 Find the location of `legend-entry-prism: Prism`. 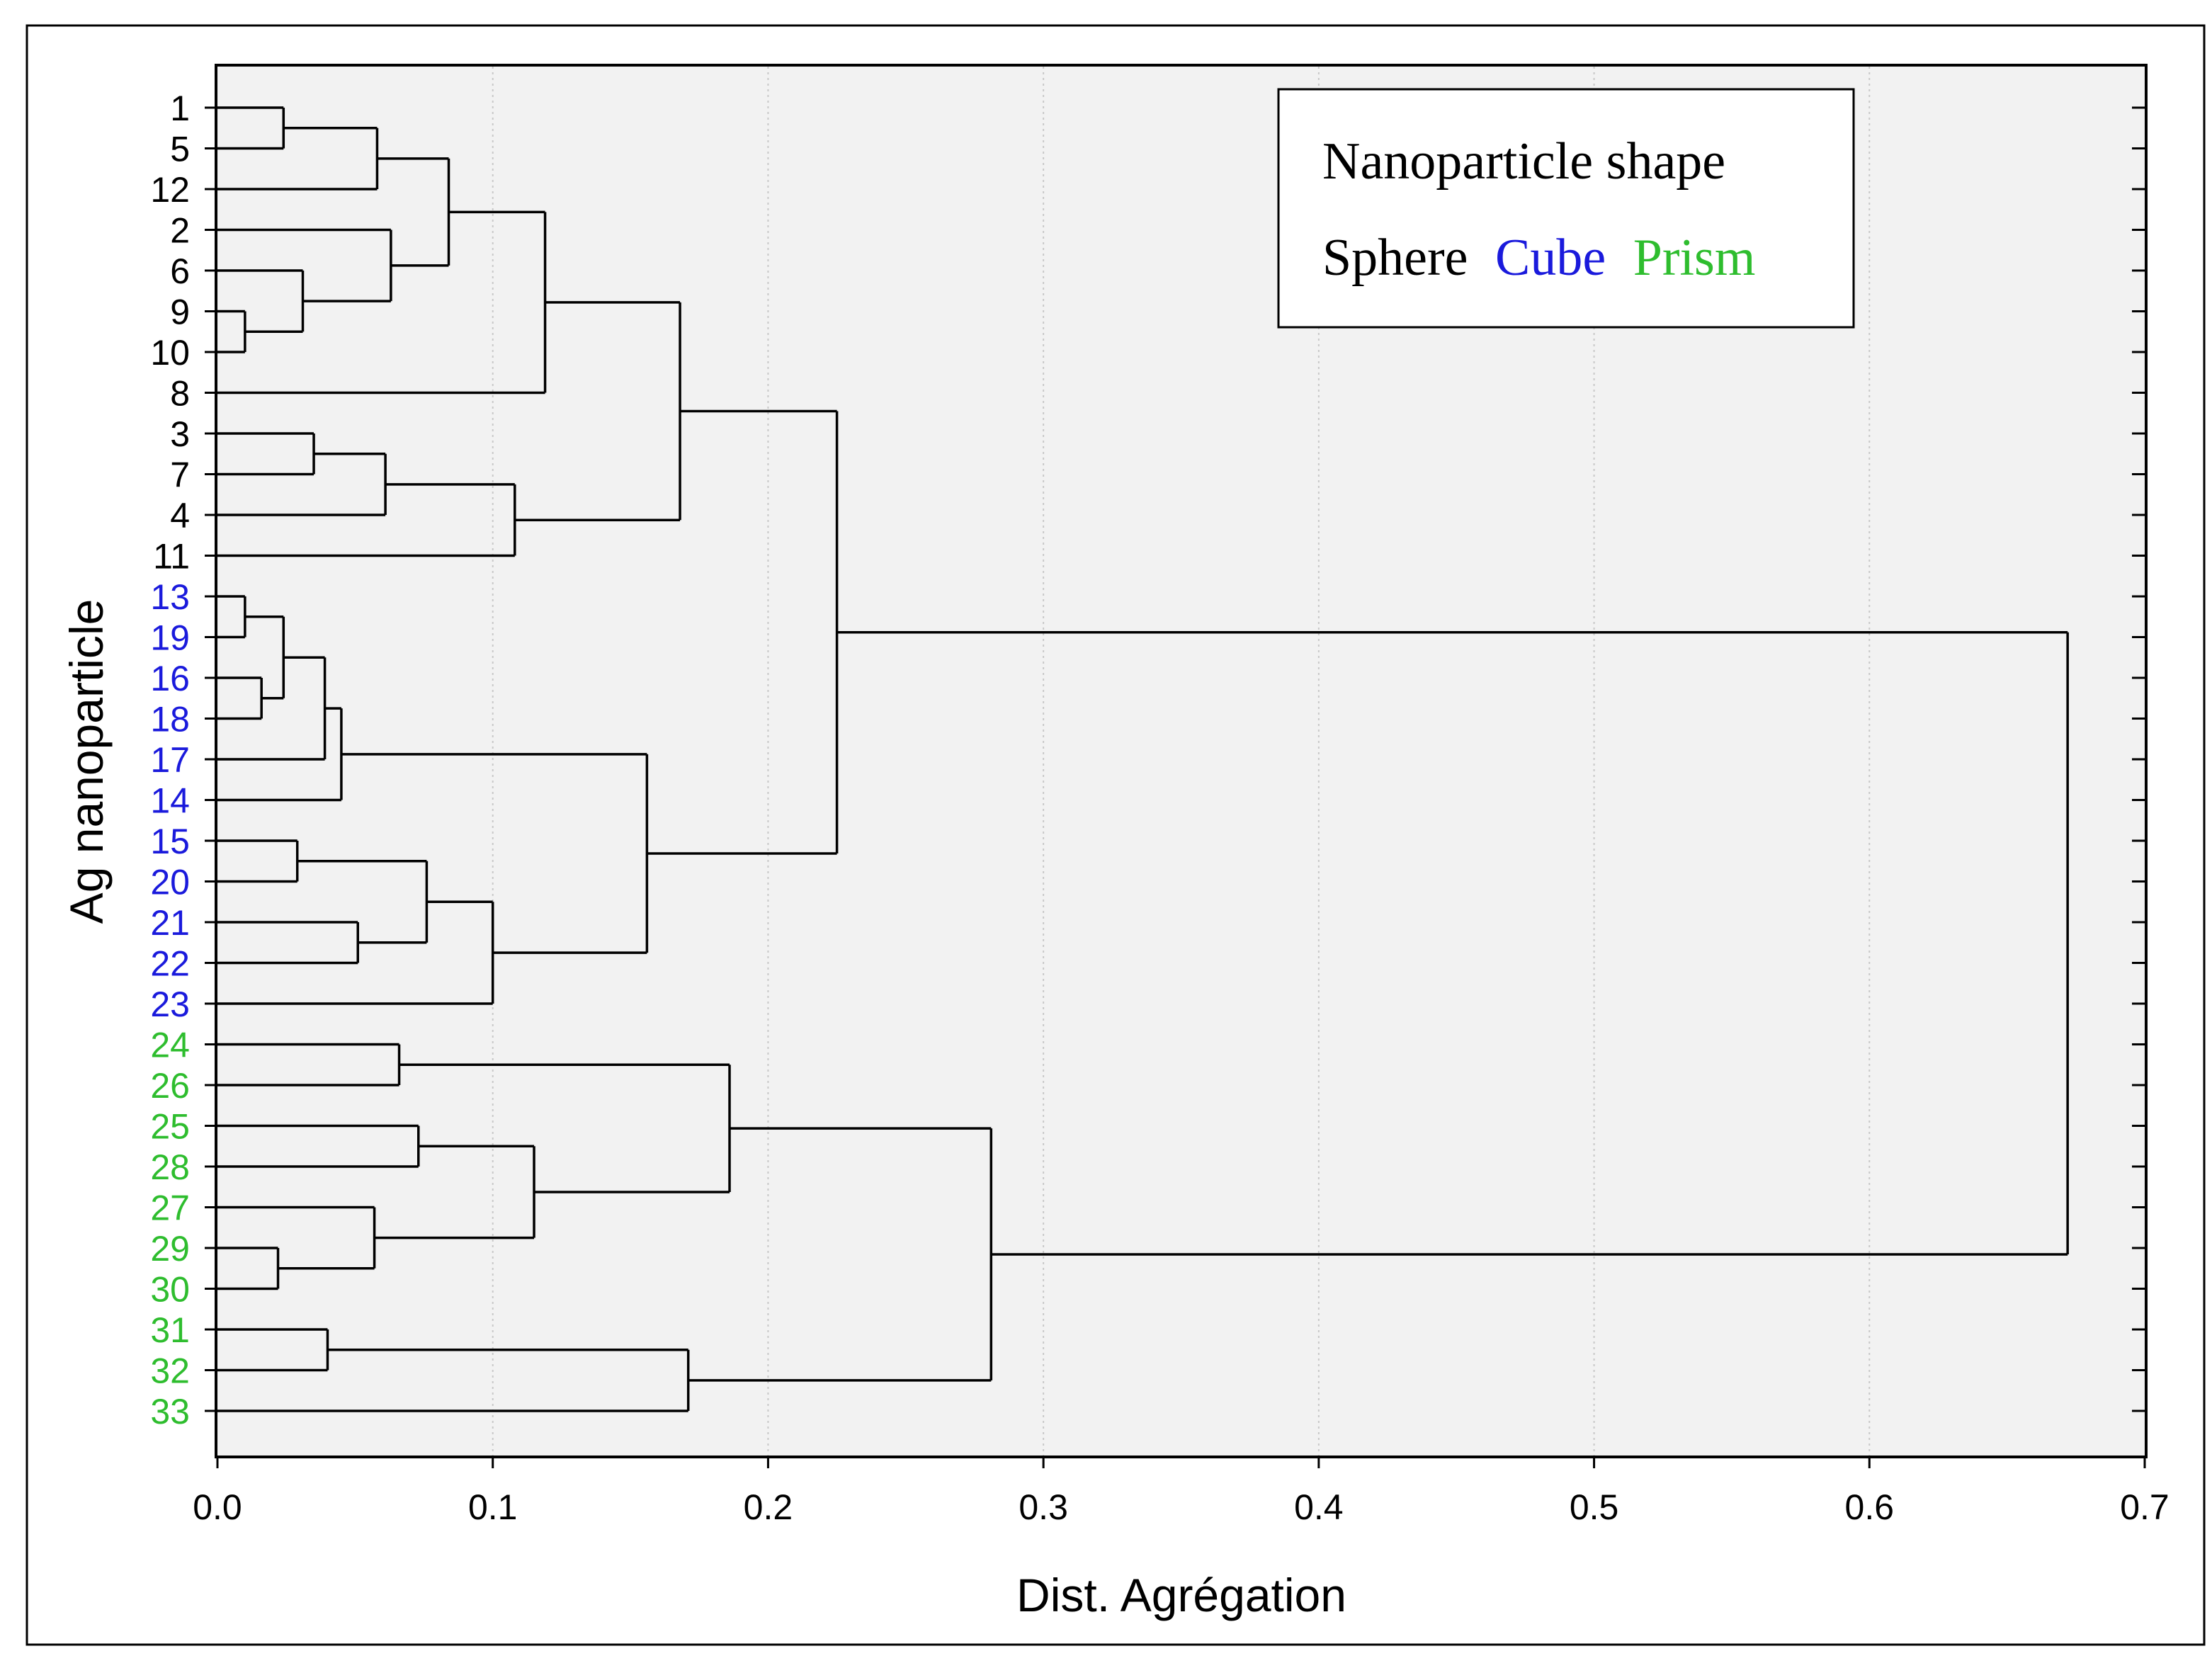

legend-entry-prism: Prism is located at coordinates (1694, 258).